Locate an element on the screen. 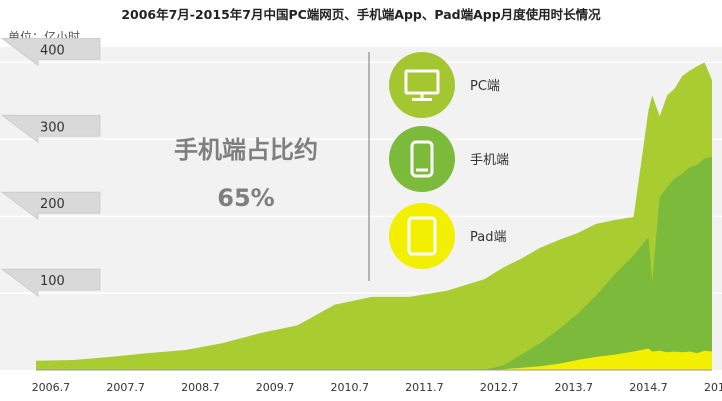 This screenshot has width=722, height=401. legend-pad-circle is located at coordinates (422, 236).